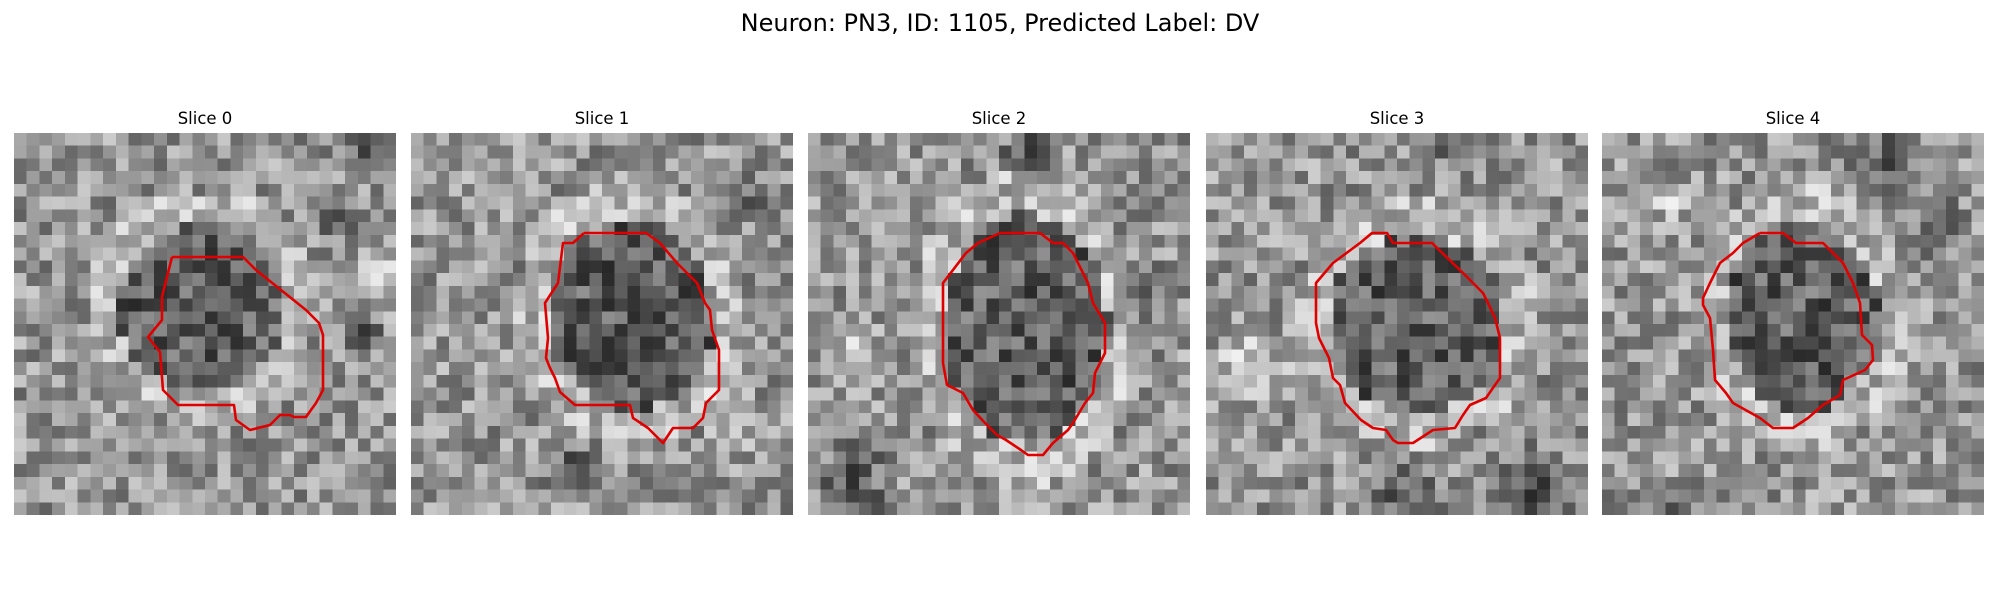 The height and width of the screenshot is (600, 2000). What do you see at coordinates (602, 118) in the screenshot?
I see `slice-title-1: Slice 1` at bounding box center [602, 118].